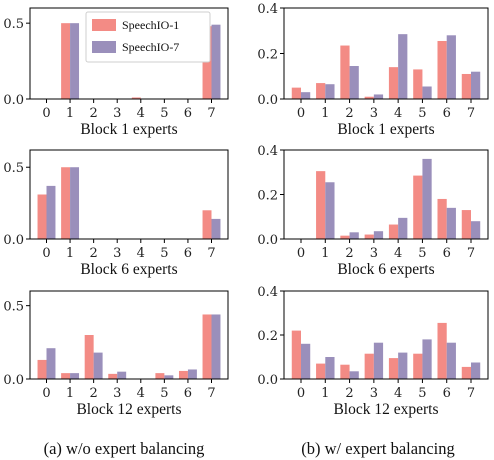 Image resolution: width=494 pixels, height=460 pixels. I want to click on chart-panel-5: 0.0 0.5 0 1 2 3 4 5 6 7 Block 12 experts, so click(116, 354).